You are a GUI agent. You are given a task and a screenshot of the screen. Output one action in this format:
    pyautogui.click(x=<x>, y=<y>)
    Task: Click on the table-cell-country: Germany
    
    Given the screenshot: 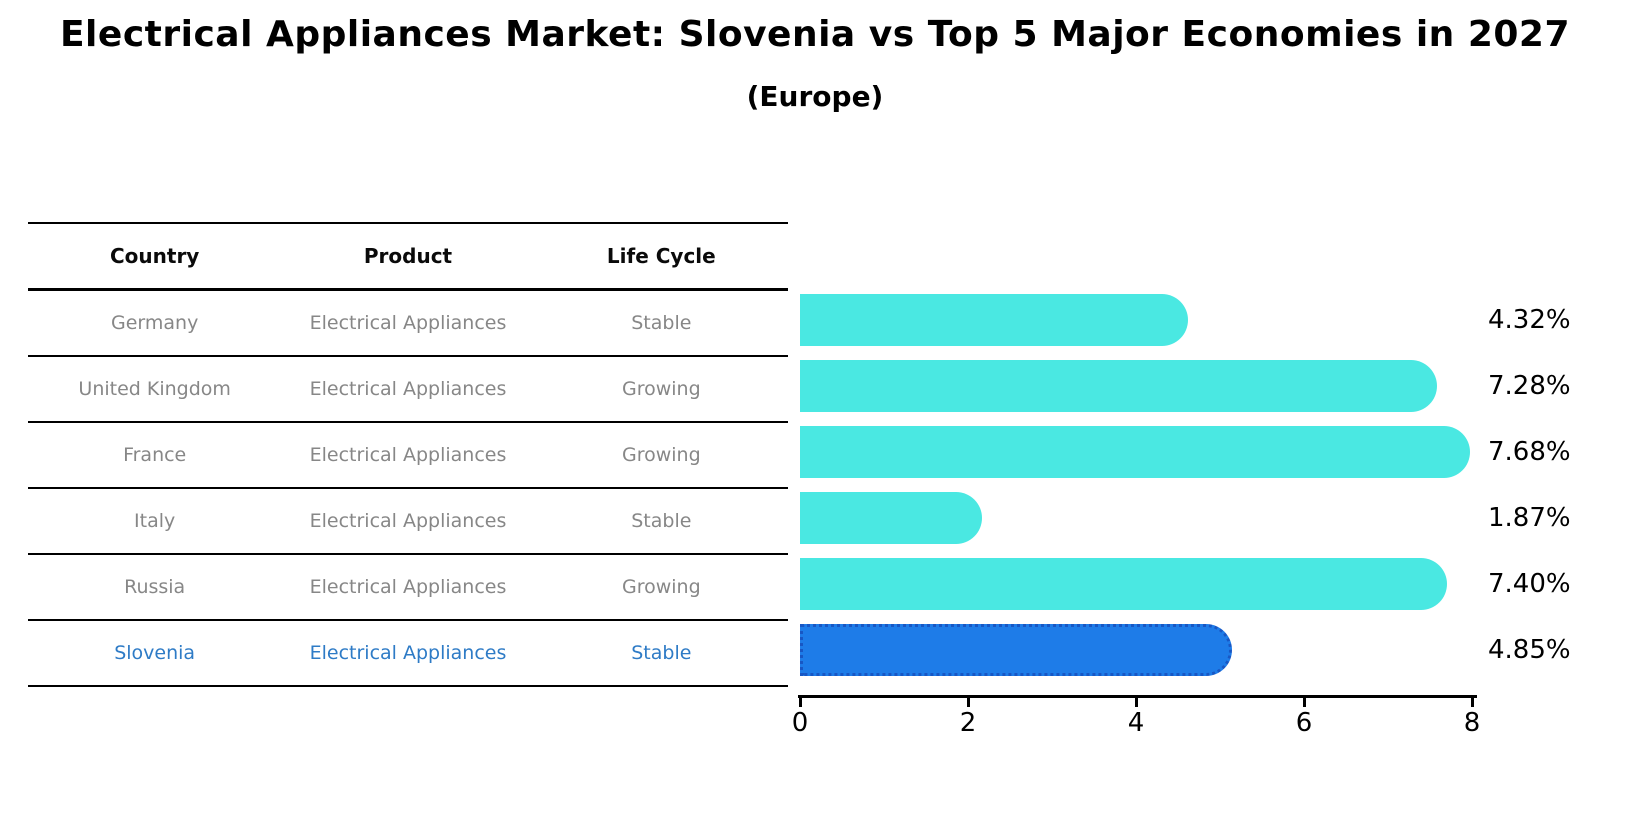 What is the action you would take?
    pyautogui.click(x=155, y=323)
    